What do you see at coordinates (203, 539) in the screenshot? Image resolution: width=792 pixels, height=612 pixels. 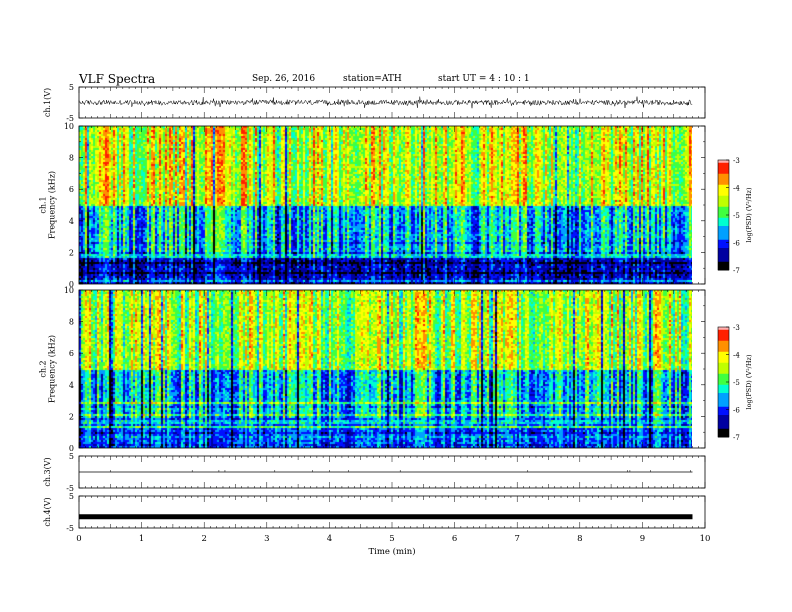 I see `x-tick-label: 2` at bounding box center [203, 539].